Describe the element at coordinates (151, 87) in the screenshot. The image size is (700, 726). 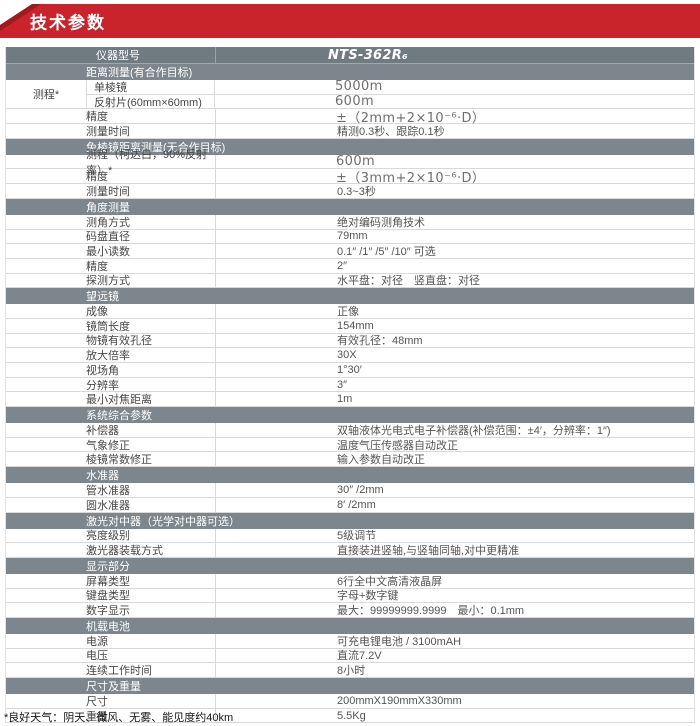
I see `spec-sublabel: 单棱镜` at that location.